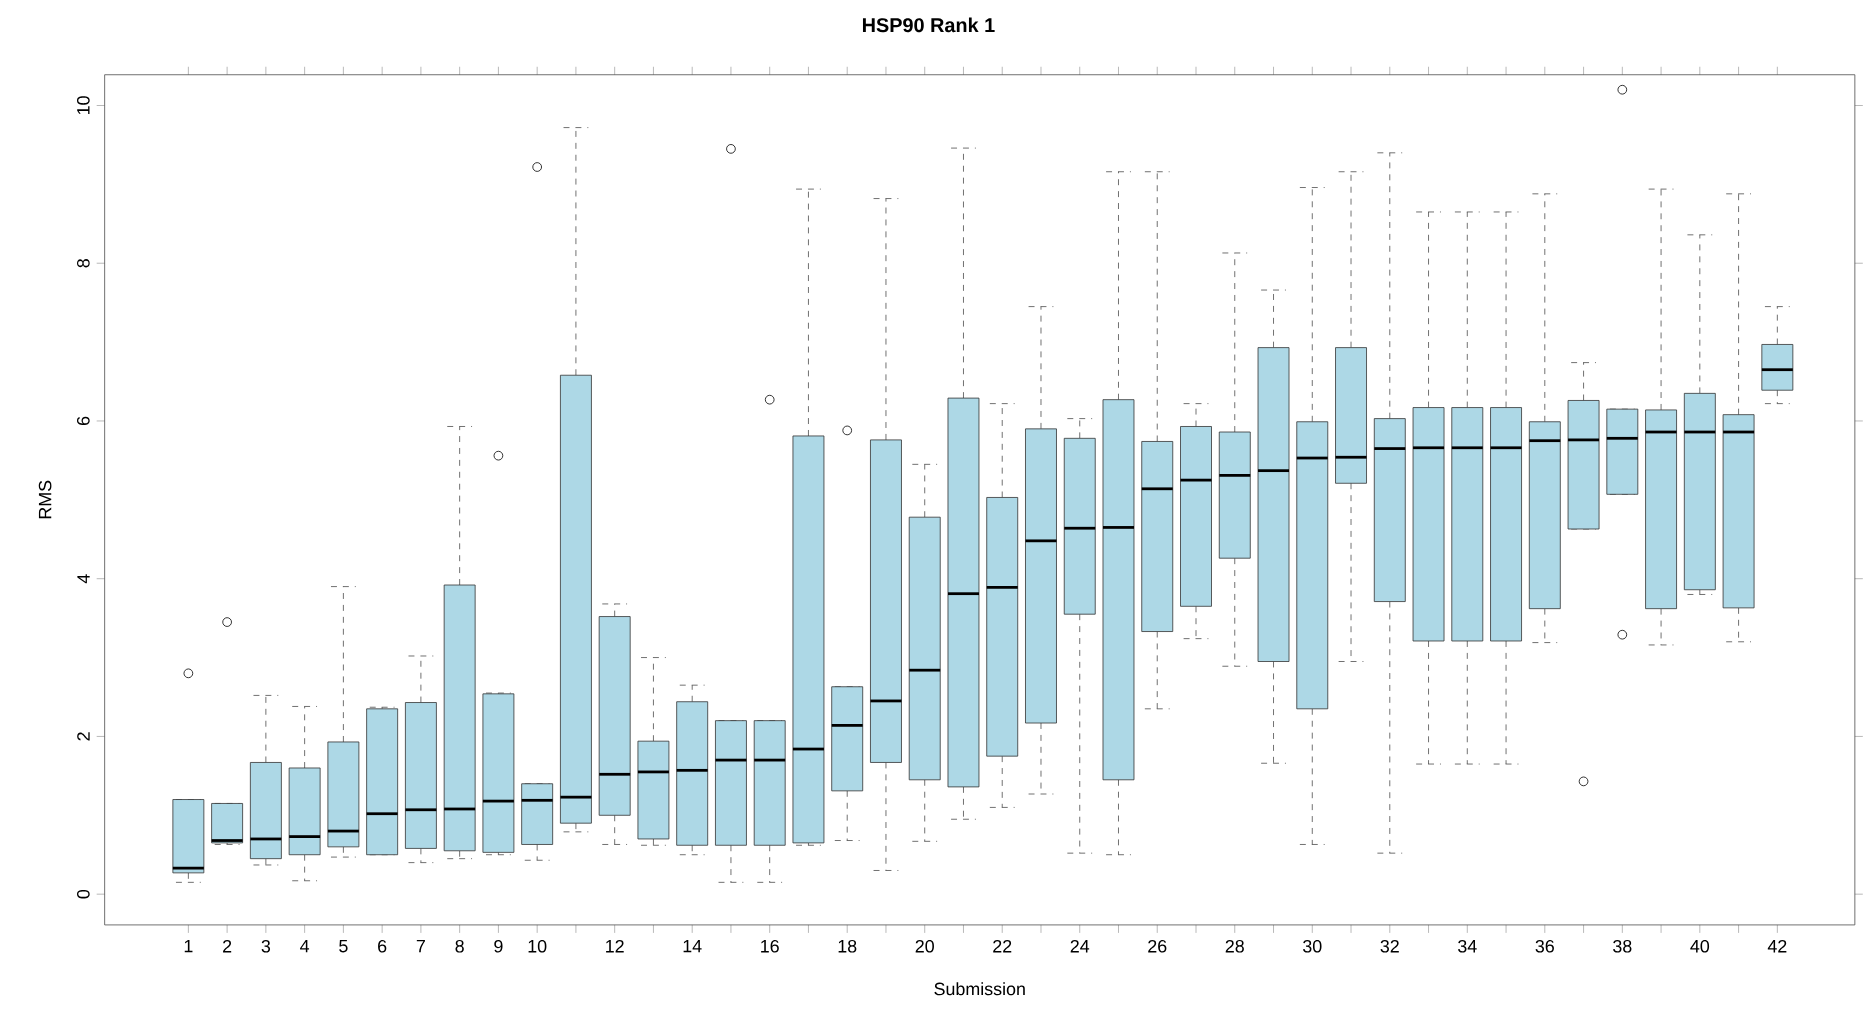 The height and width of the screenshot is (1028, 1863). What do you see at coordinates (83, 894) in the screenshot?
I see `y-tick-label: 0` at bounding box center [83, 894].